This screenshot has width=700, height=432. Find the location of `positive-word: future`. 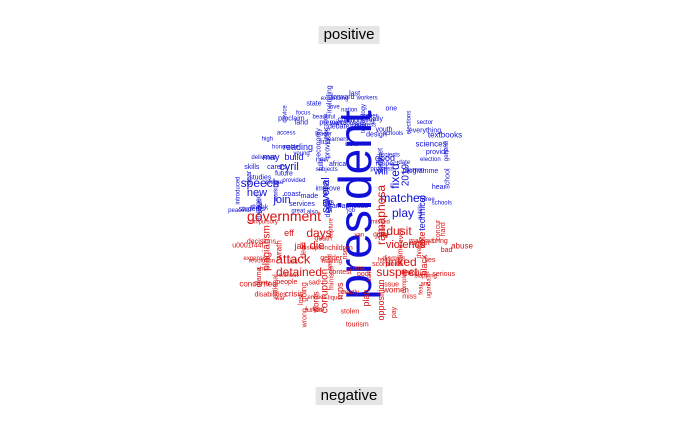

positive-word: future is located at coordinates (284, 173).